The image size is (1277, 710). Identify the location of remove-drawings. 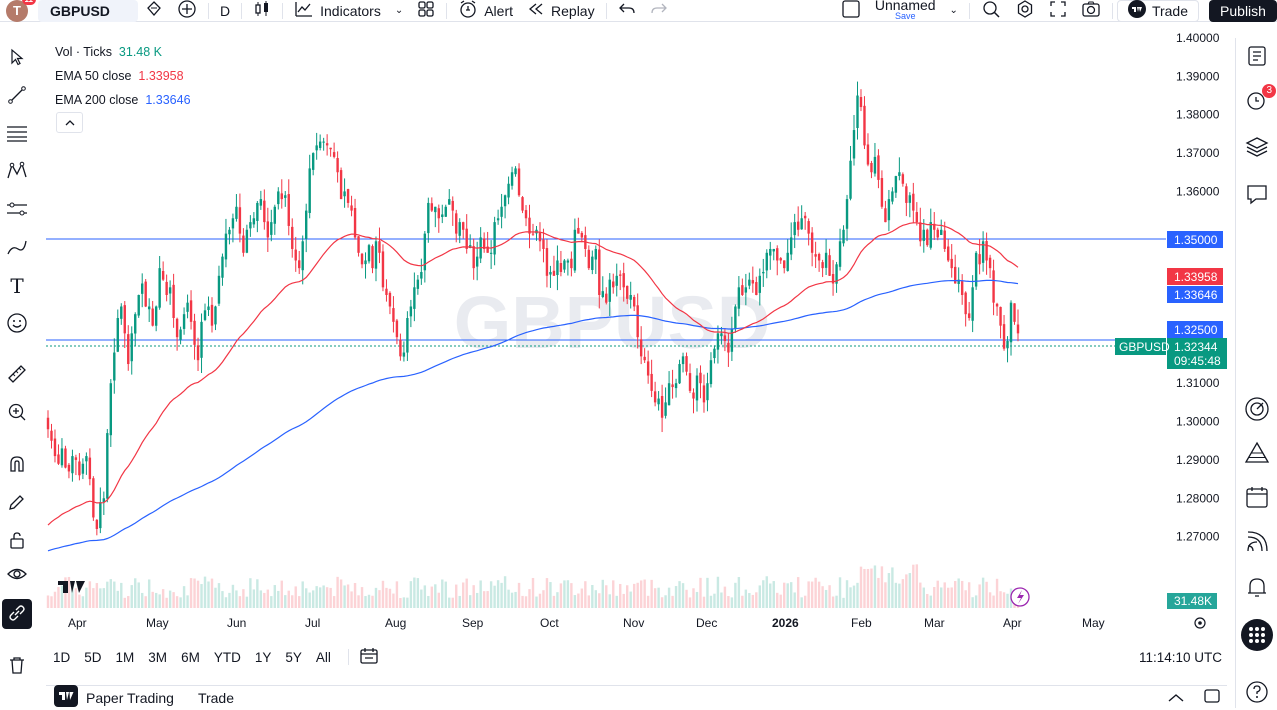
(17, 666).